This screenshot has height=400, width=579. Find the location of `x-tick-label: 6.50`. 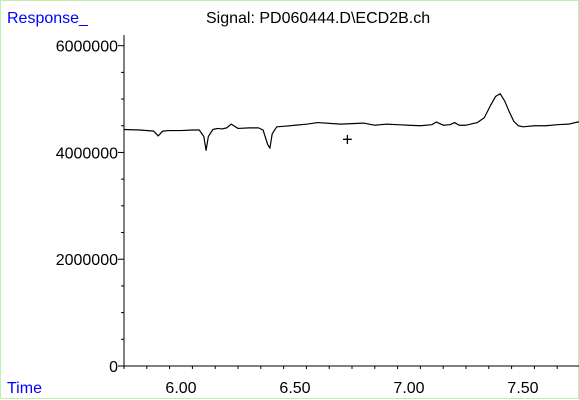

x-tick-label: 6.50 is located at coordinates (294, 388).